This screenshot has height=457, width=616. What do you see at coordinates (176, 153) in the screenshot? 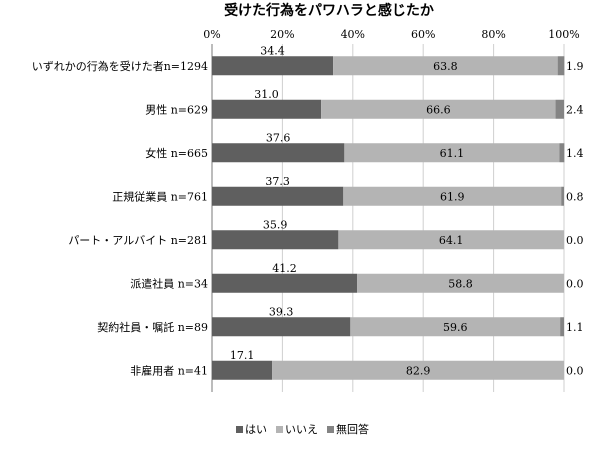
I see `category-label: 女性 n=665` at bounding box center [176, 153].